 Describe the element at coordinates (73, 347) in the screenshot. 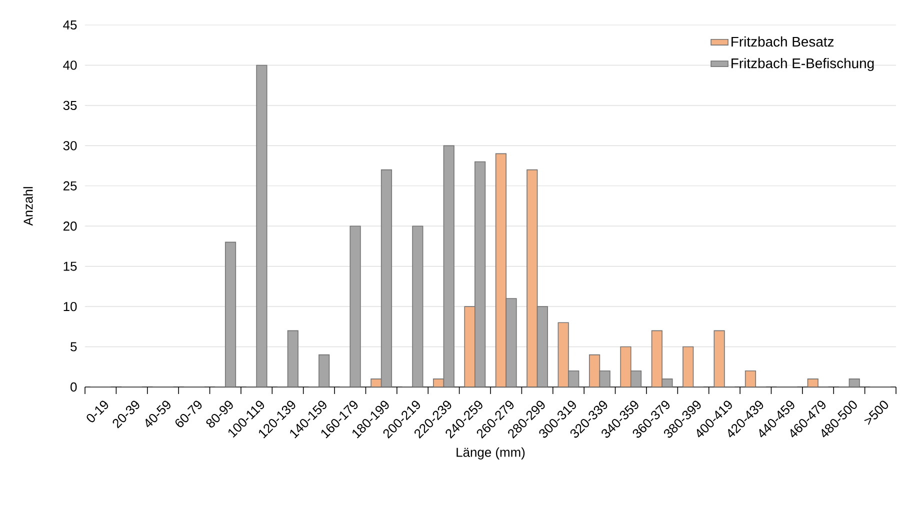

I see `y-tick-label: 5` at that location.